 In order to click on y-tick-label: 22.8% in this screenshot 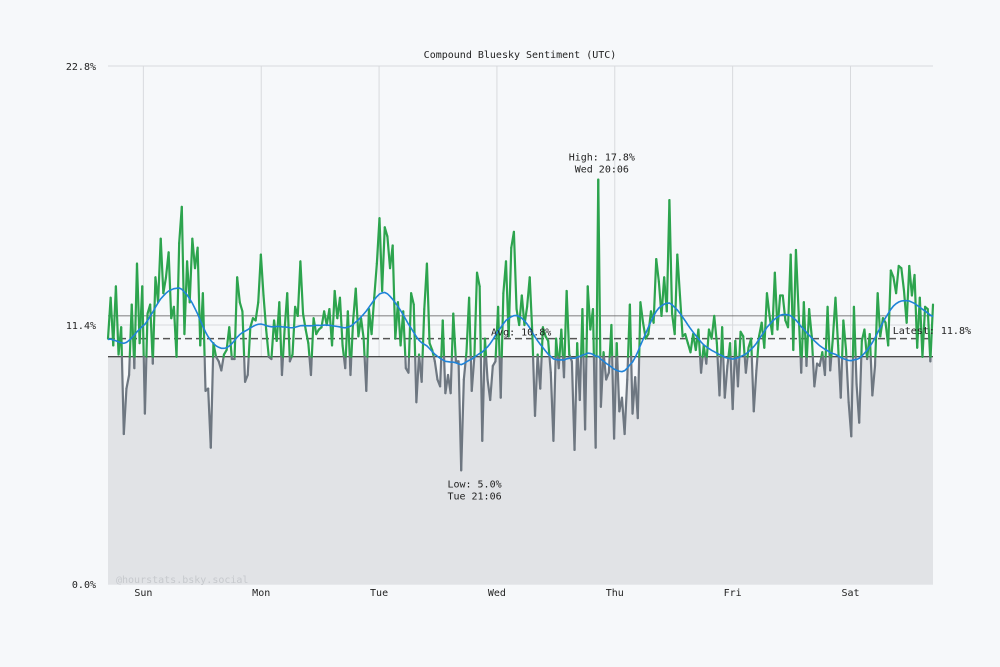, I will do `click(81, 67)`.